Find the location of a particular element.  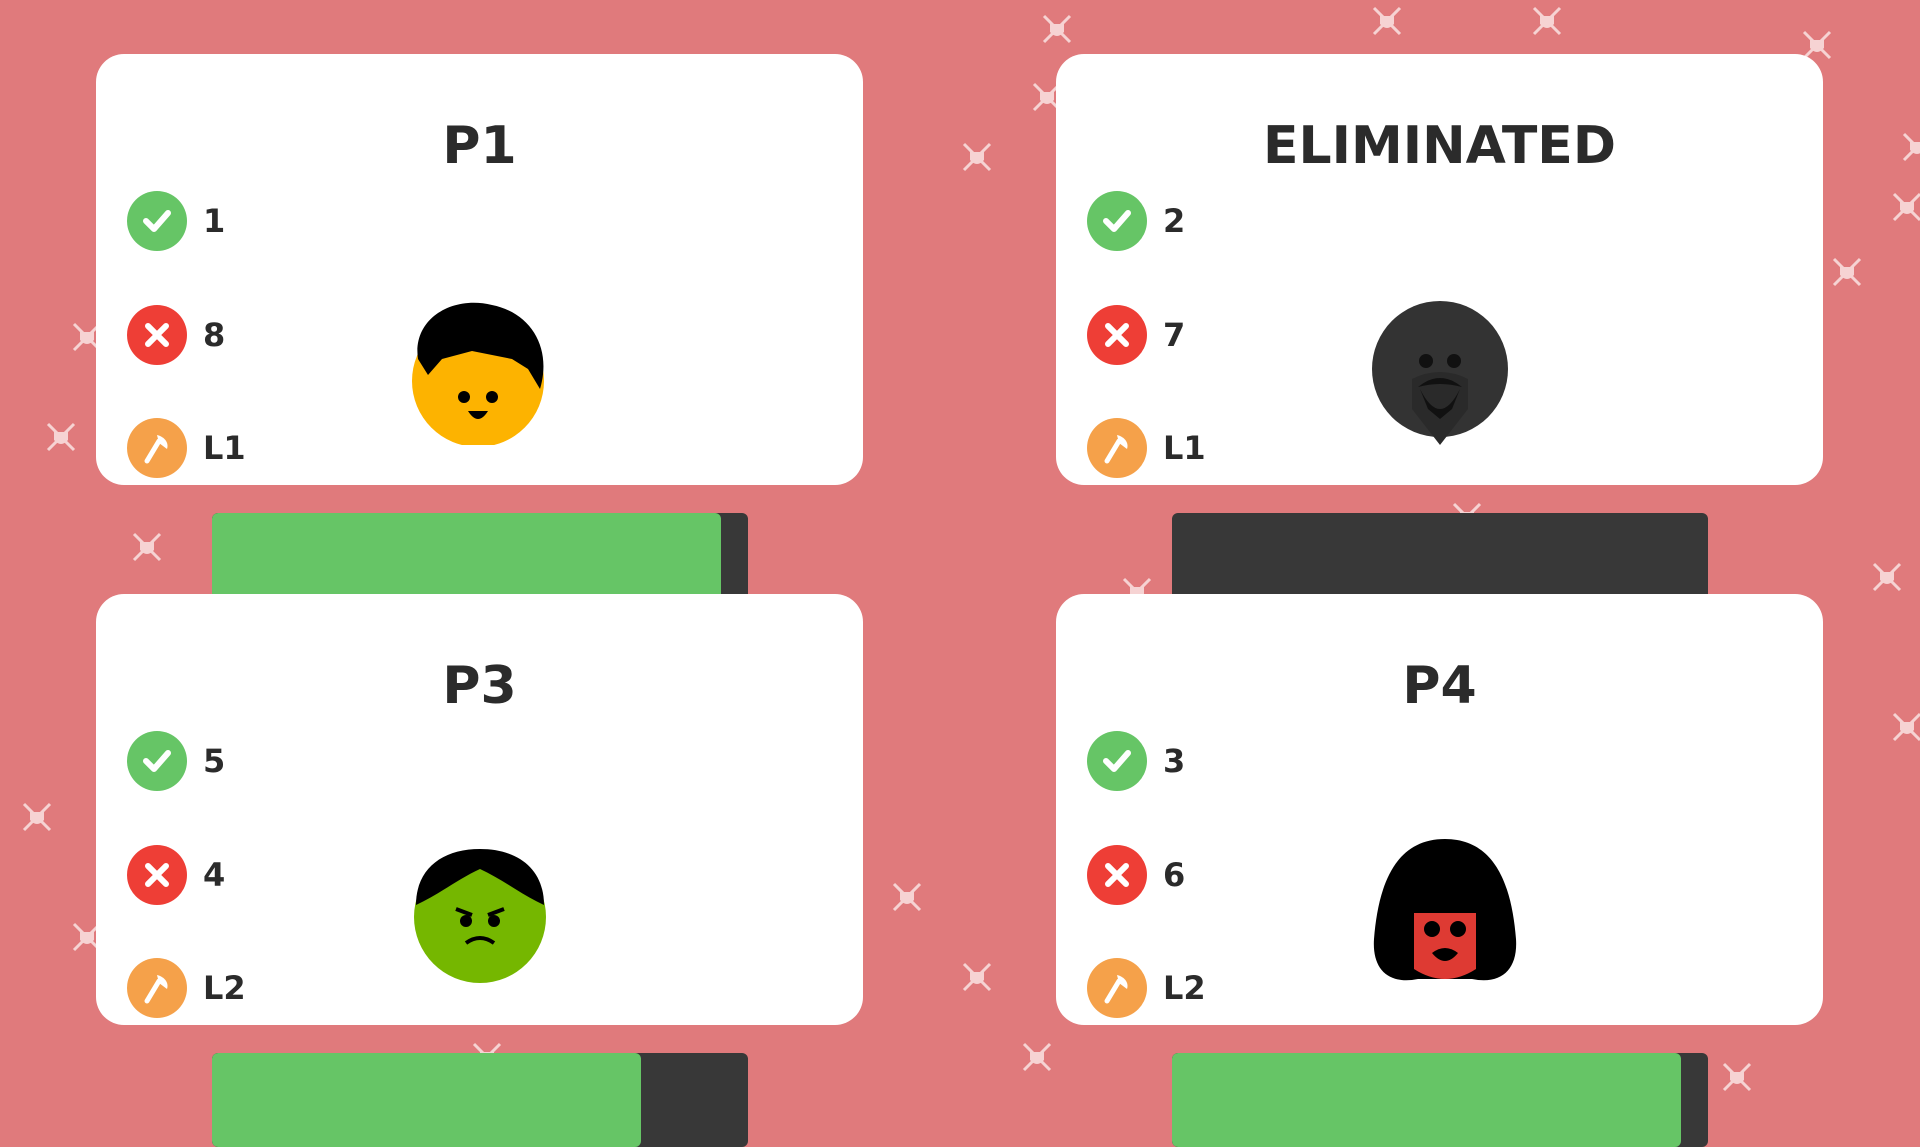

correct-stat: 5 is located at coordinates (176, 761).